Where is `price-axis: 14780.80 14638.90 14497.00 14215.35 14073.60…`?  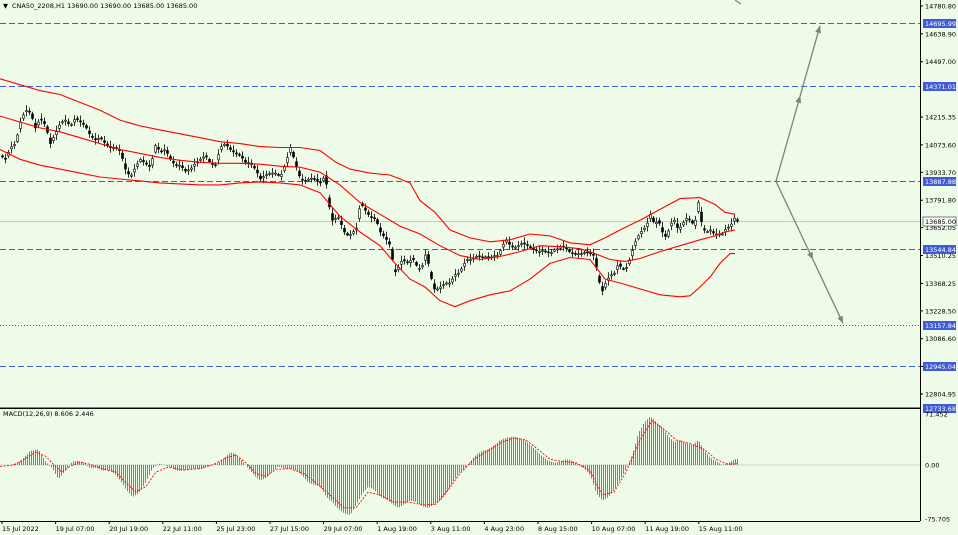
price-axis: 14780.80 14638.90 14497.00 14215.35 14073.60… is located at coordinates (938, 201).